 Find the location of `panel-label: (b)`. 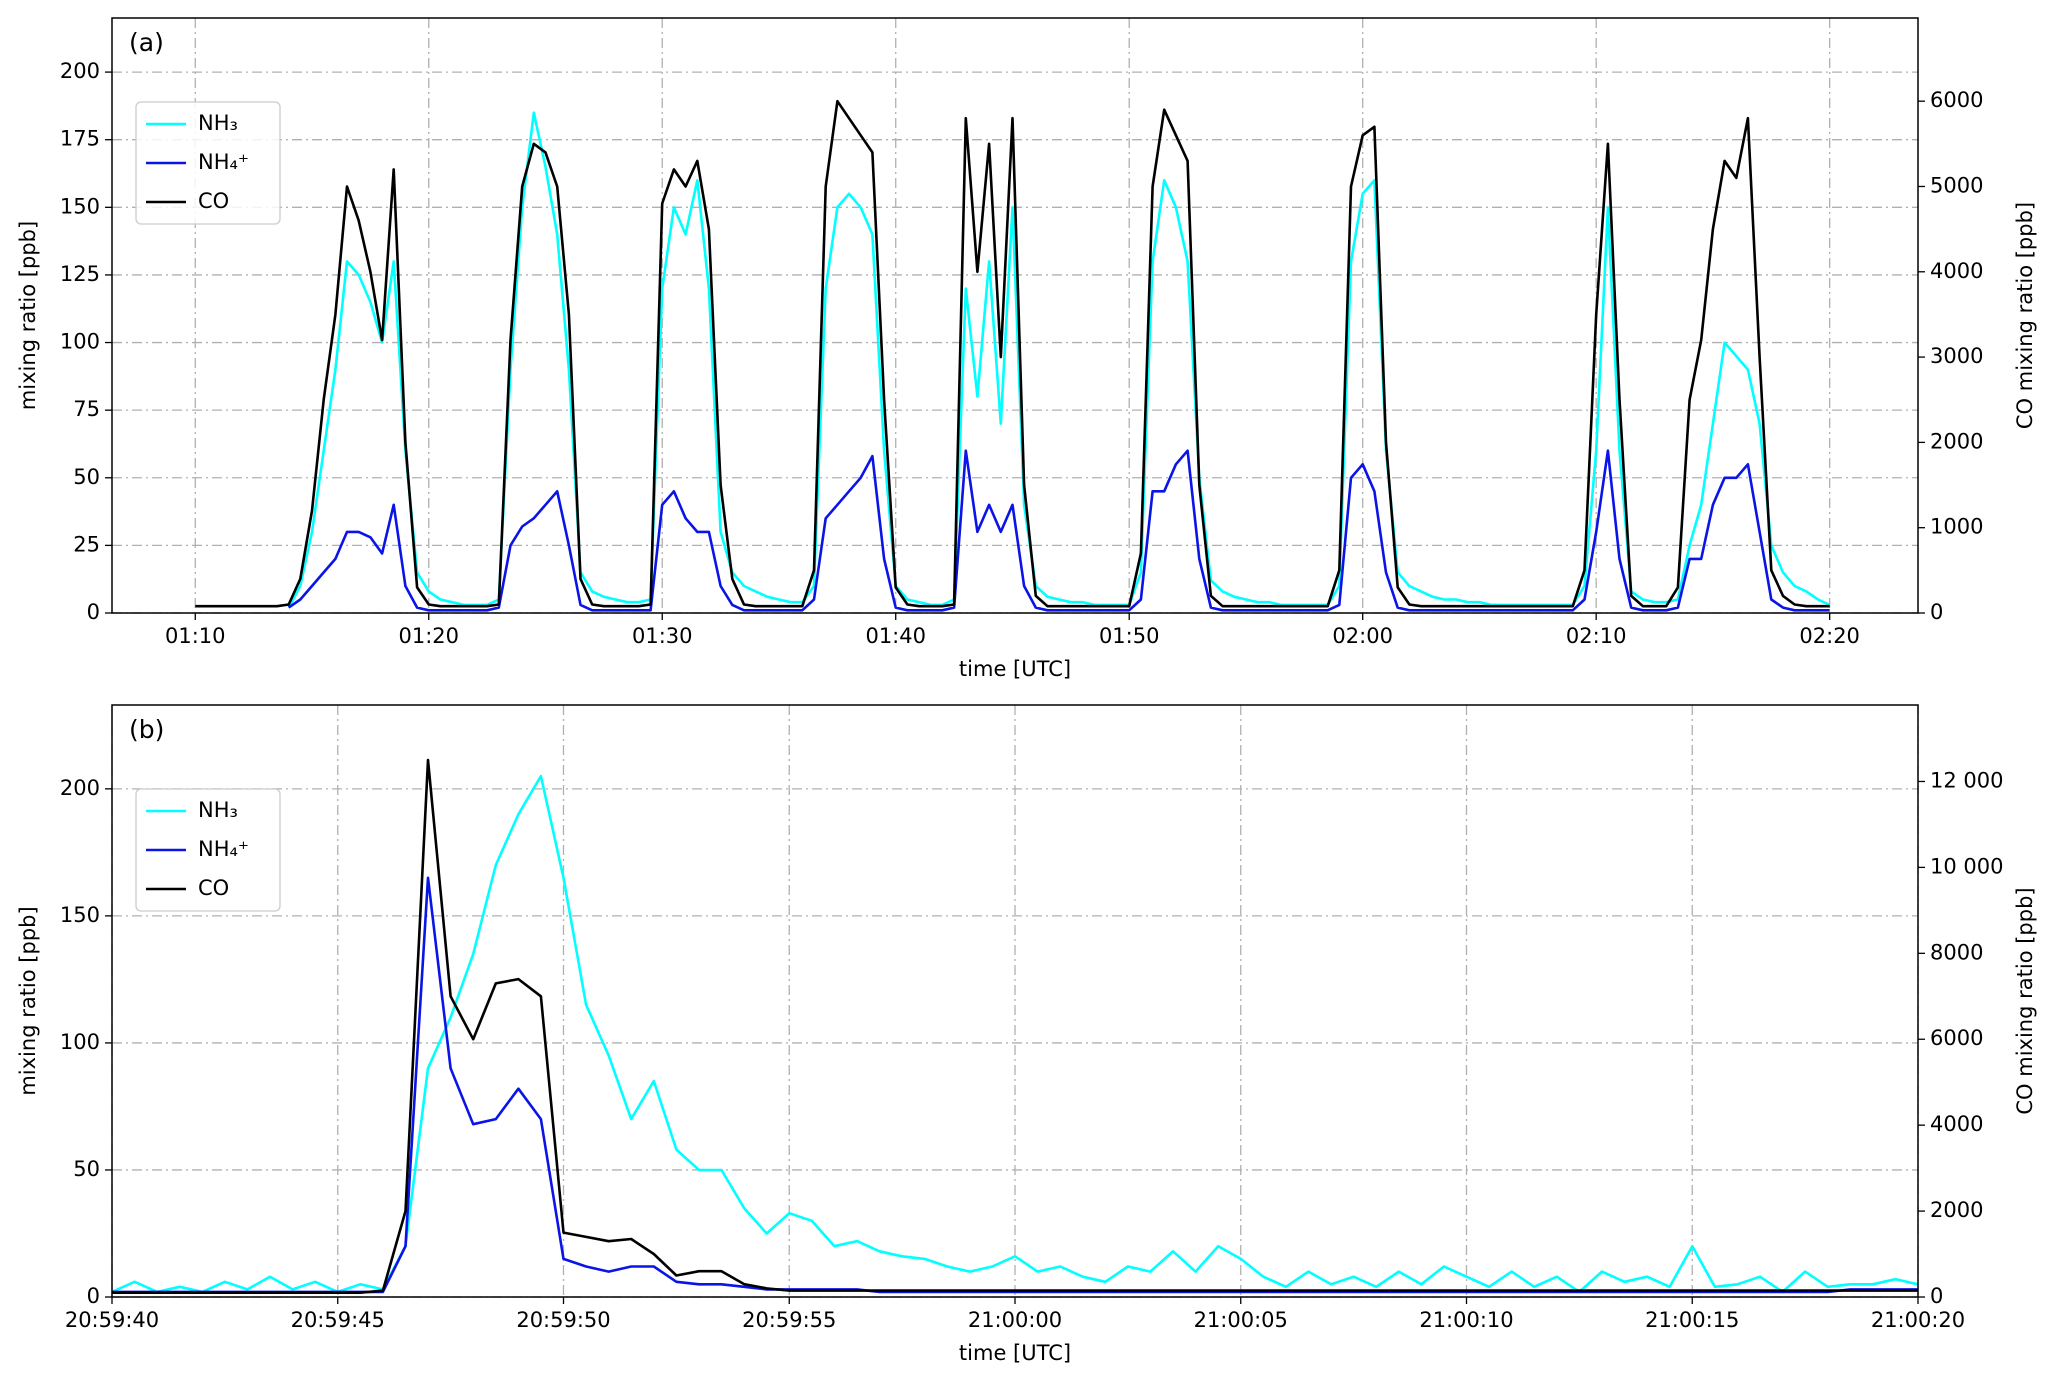

panel-label: (b) is located at coordinates (146, 729).